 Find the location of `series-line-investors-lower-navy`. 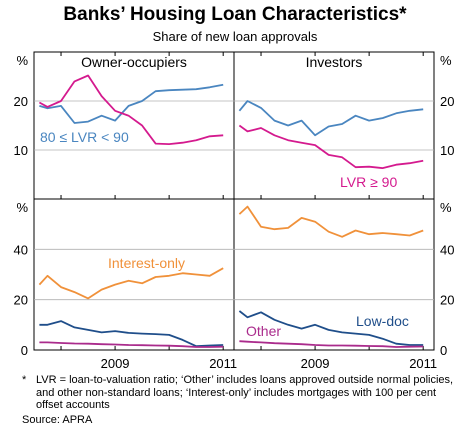

series-line-investors-lower-navy is located at coordinates (331, 328).